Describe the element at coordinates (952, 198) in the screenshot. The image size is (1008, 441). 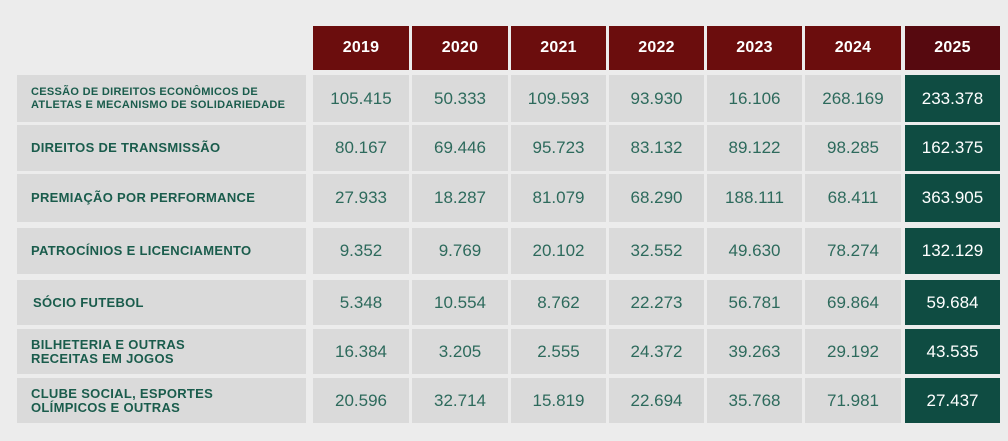
I see `table-cell-2025: 363.905` at that location.